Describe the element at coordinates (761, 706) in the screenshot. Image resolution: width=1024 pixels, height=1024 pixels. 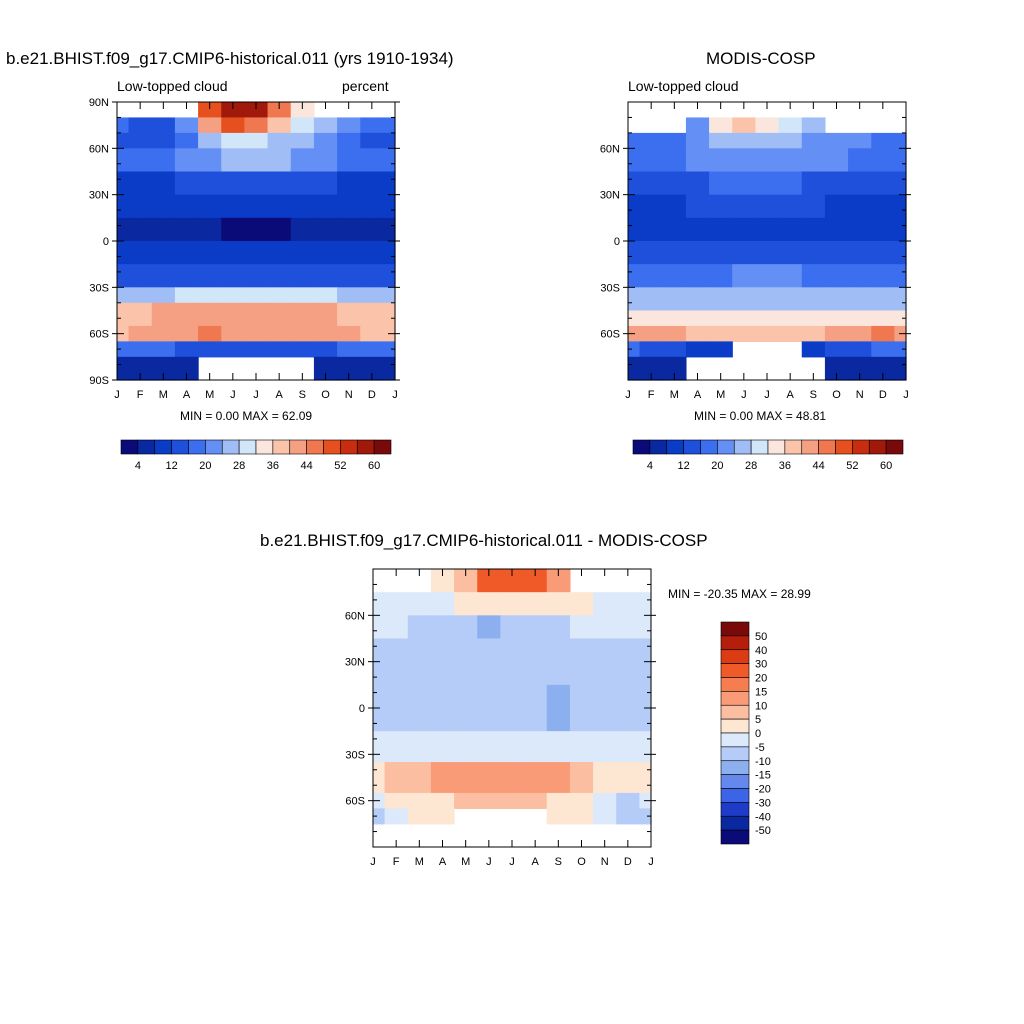
I see `colorbar-diff-label: 10` at that location.